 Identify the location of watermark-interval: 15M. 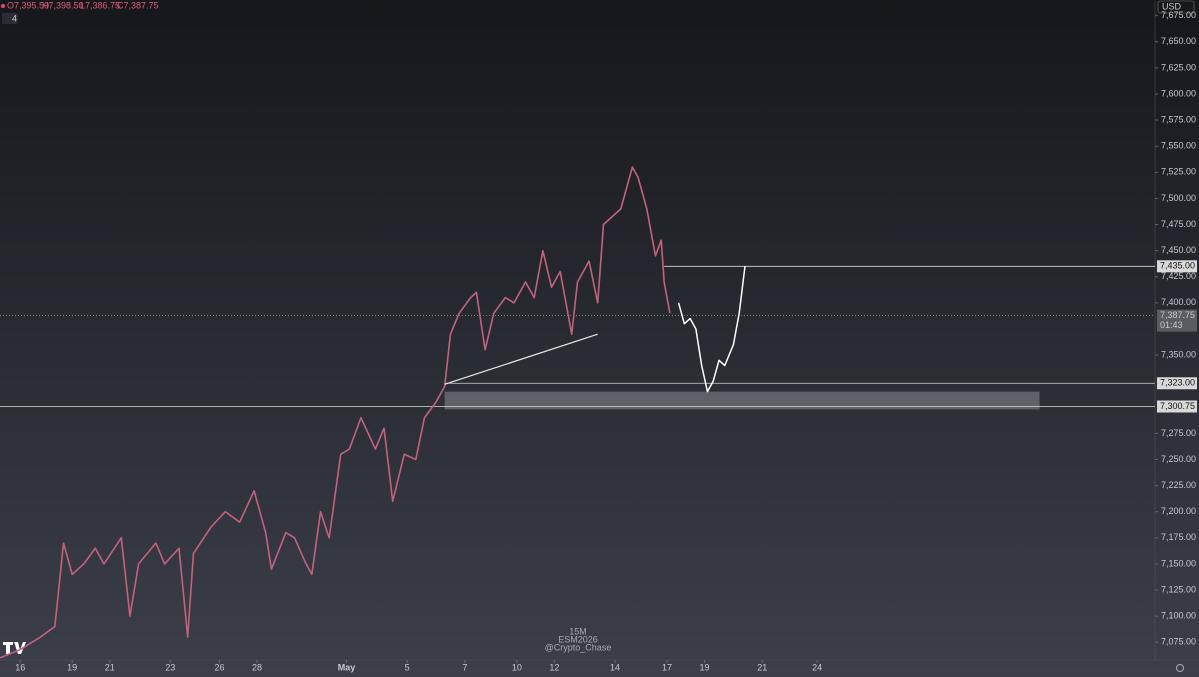
(578, 631).